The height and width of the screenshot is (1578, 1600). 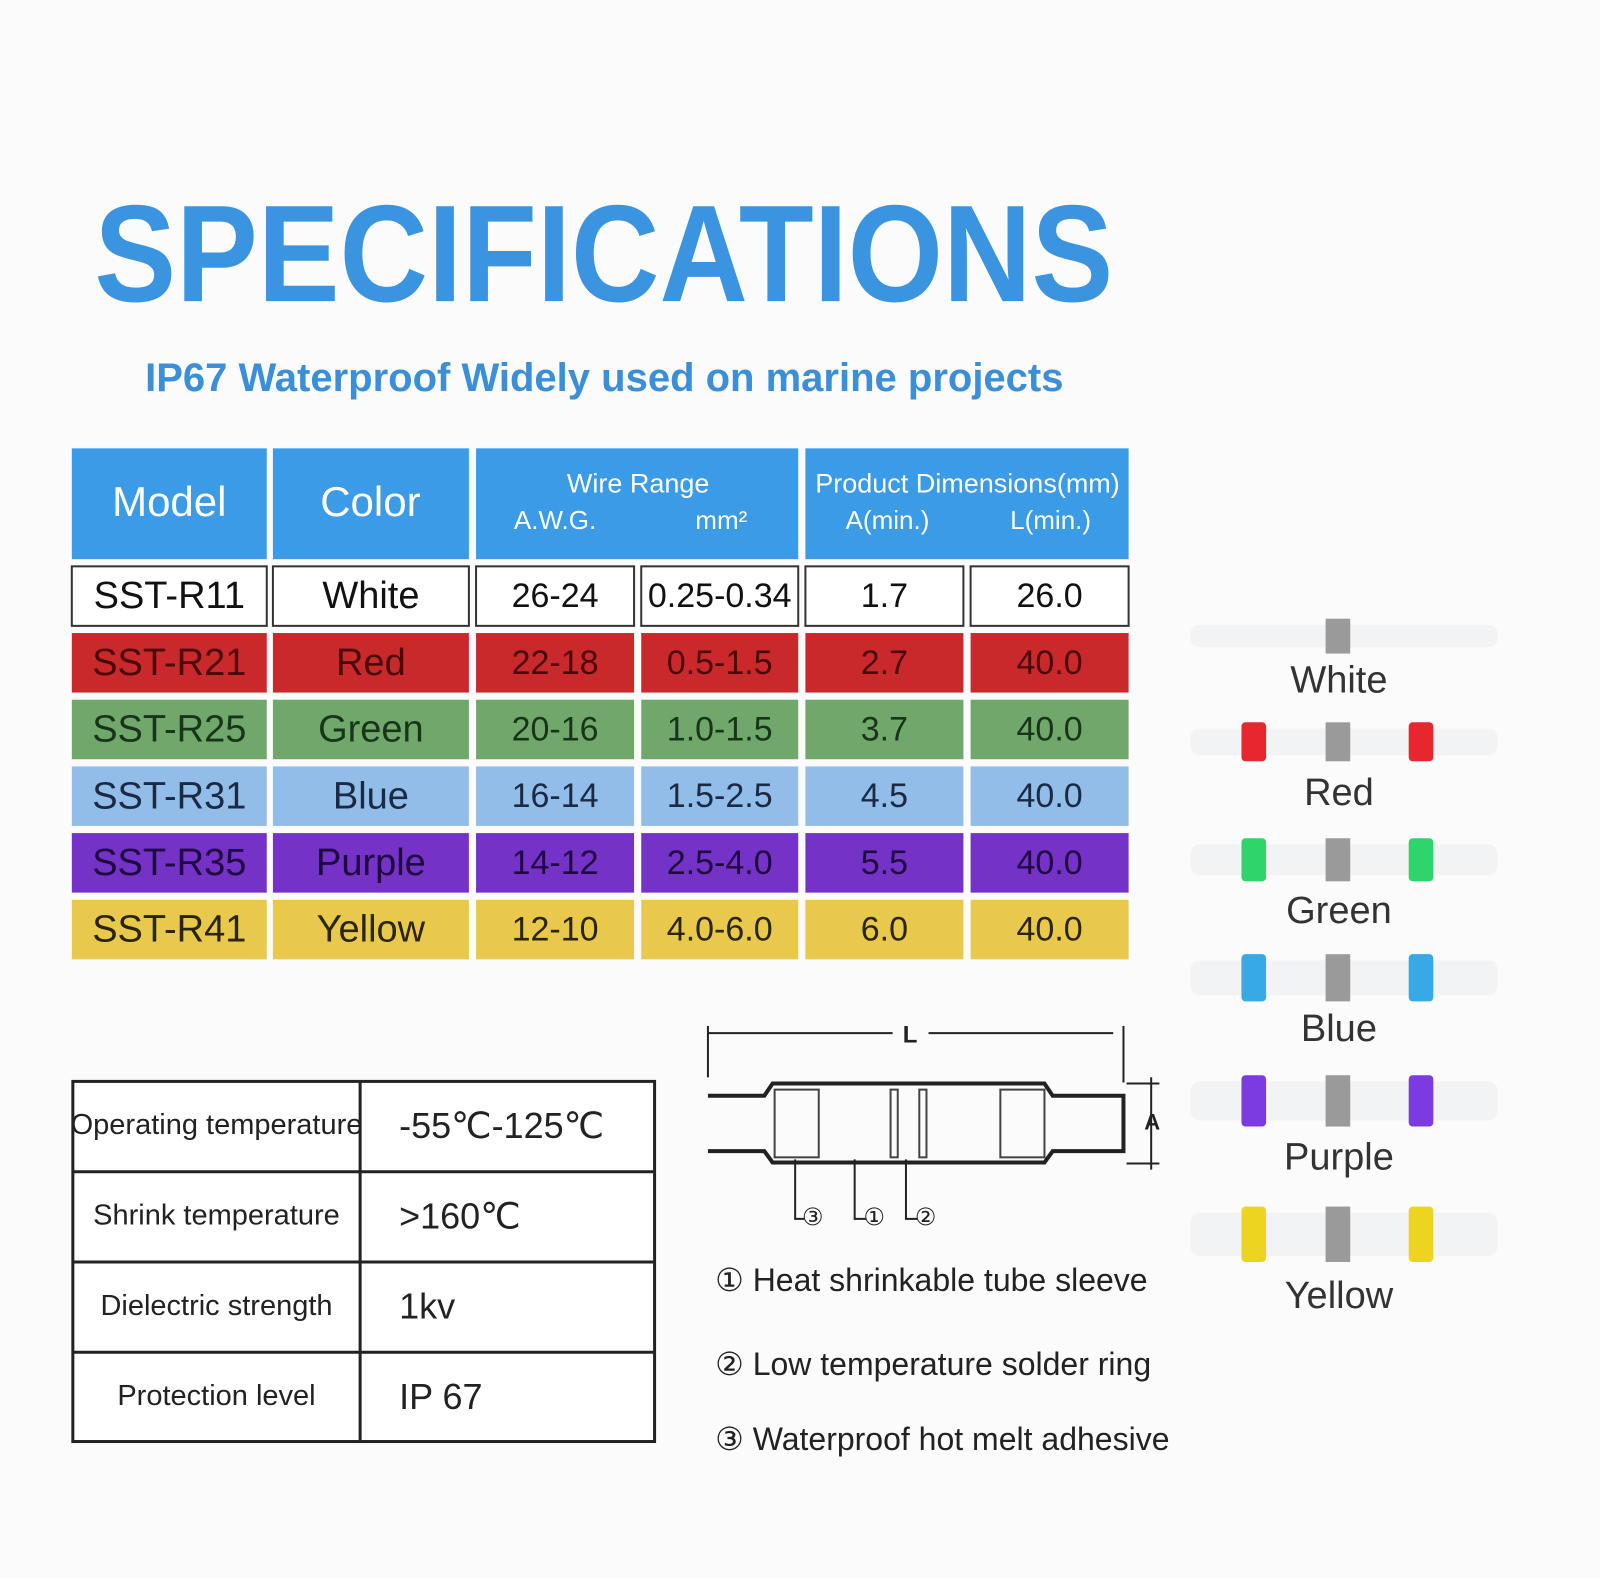 What do you see at coordinates (1152, 1121) in the screenshot?
I see `diameter-label: A` at bounding box center [1152, 1121].